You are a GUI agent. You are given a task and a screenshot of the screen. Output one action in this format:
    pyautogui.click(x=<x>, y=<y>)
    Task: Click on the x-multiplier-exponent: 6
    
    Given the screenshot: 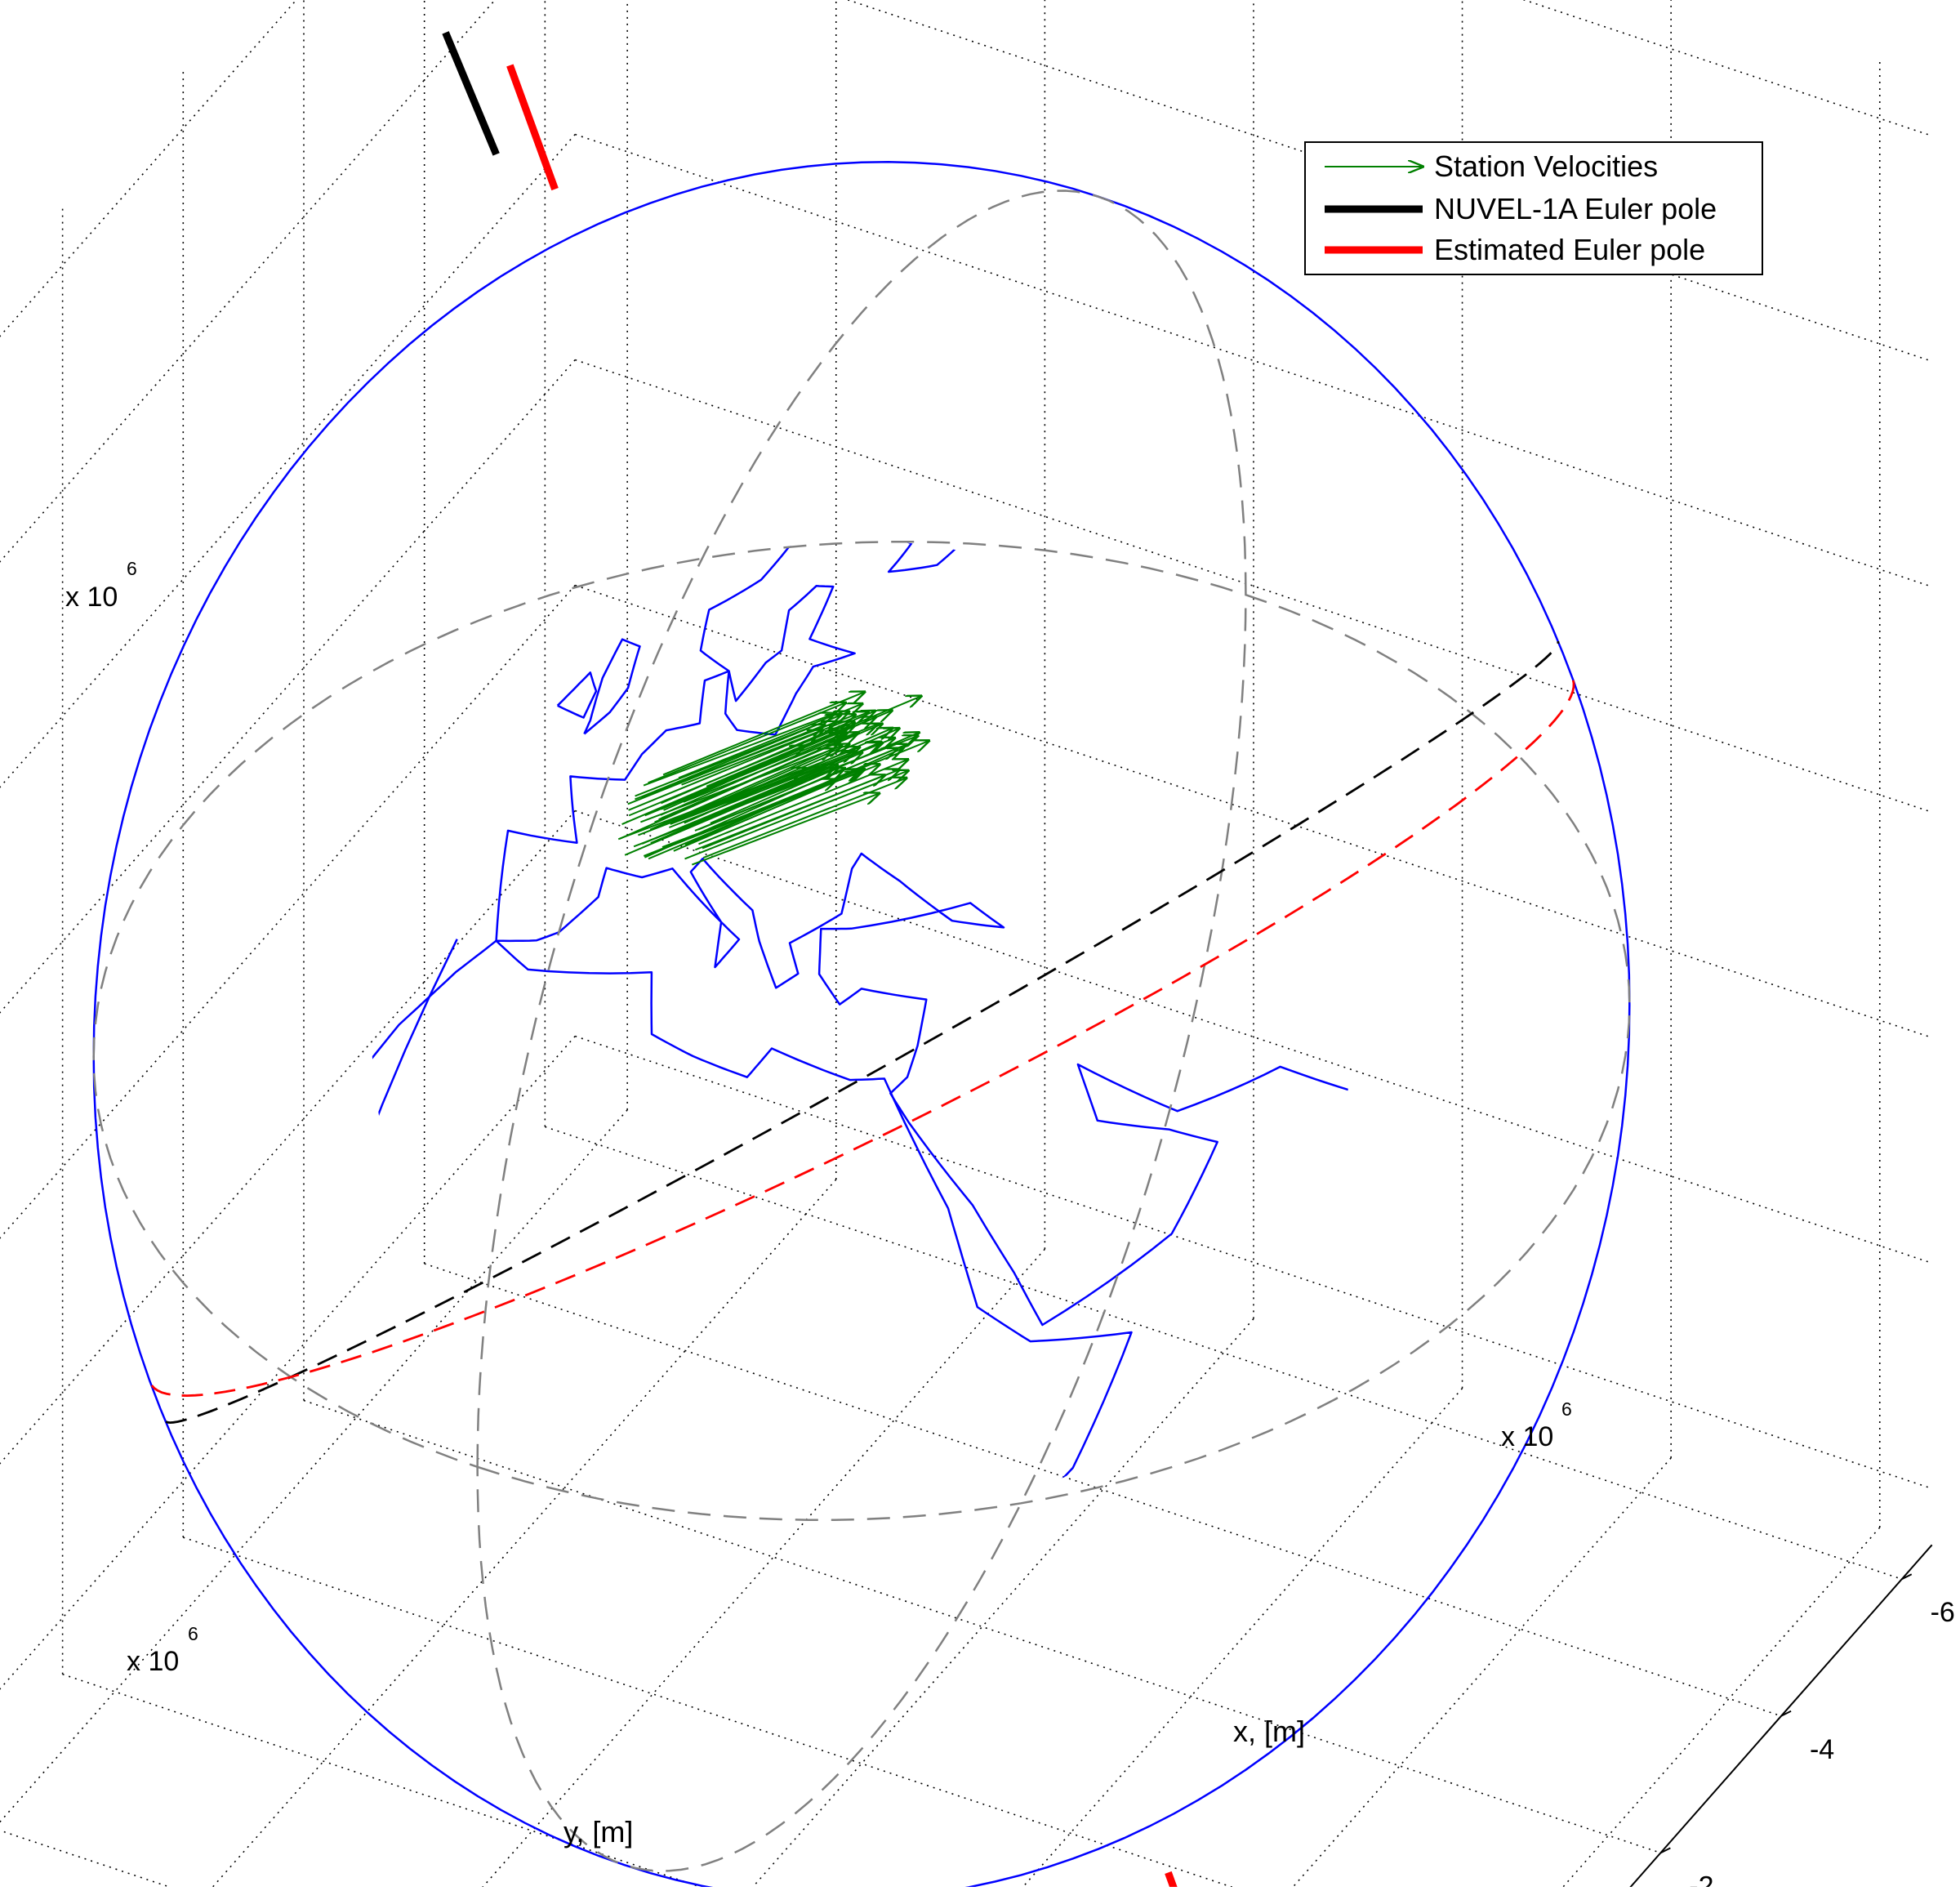 What is the action you would take?
    pyautogui.click(x=1566, y=1409)
    